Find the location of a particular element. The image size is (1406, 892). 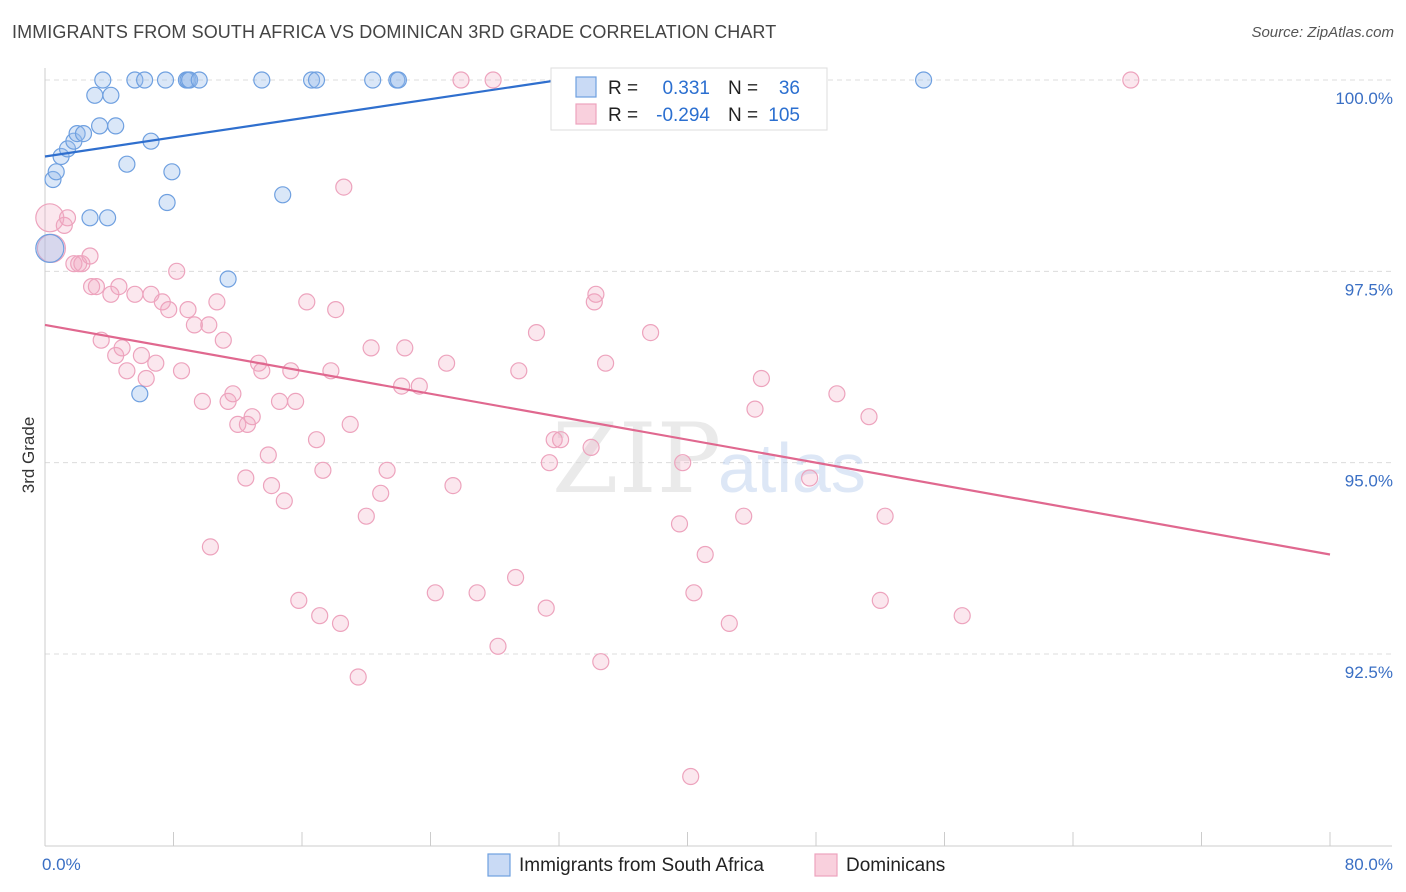

legend-label-immigrants: Immigrants from South Africa is located at coordinates (641, 865).